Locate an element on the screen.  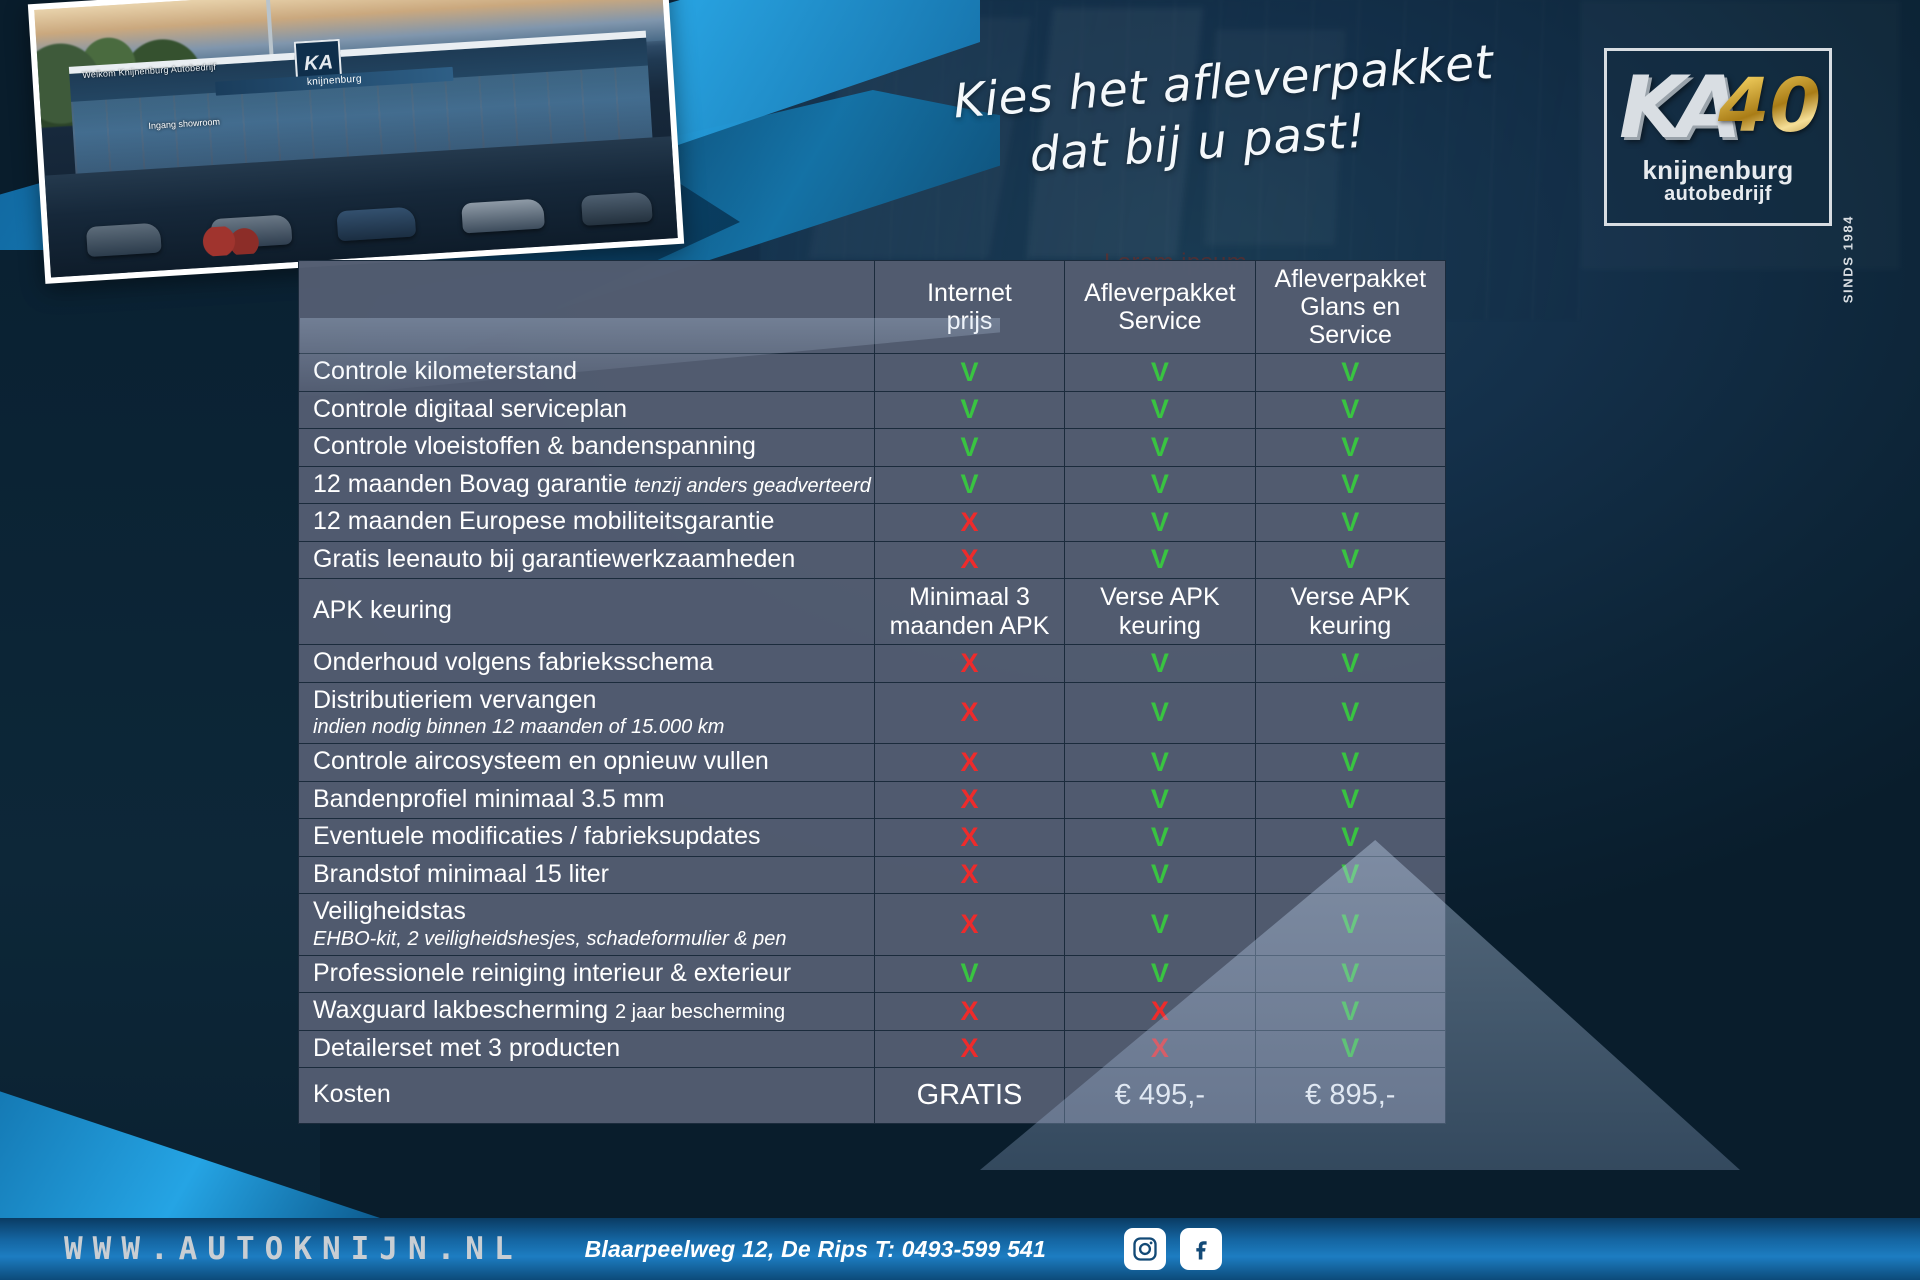
logo-ka-text: KA is located at coordinates (1680, 108).